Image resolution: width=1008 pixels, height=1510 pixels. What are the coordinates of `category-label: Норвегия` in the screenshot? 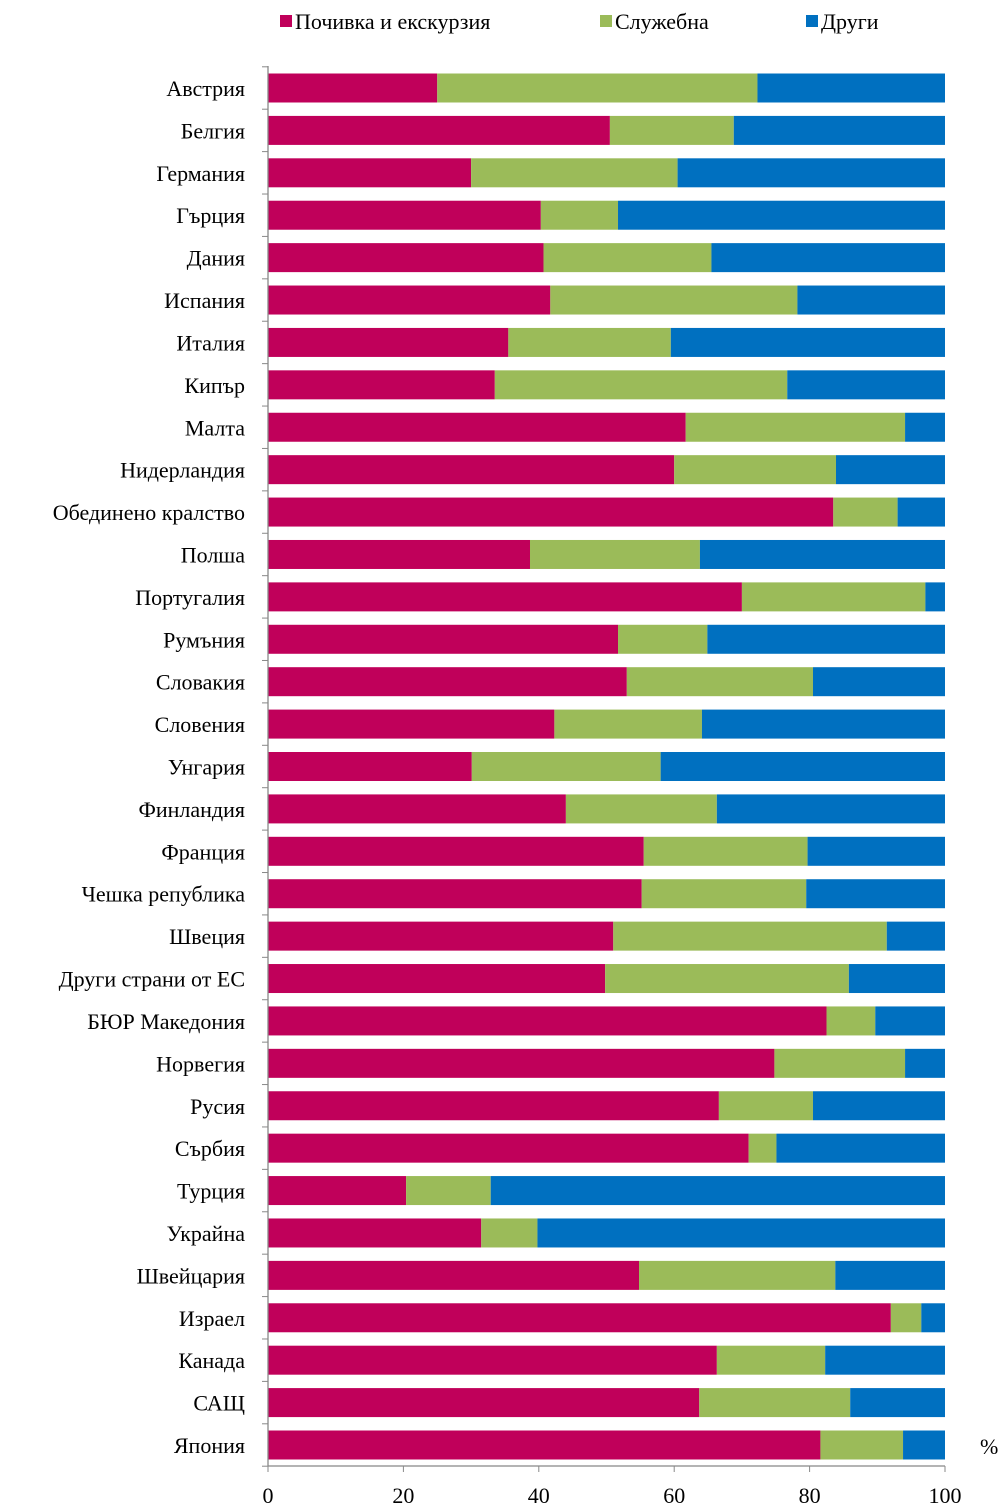 It's located at (200, 1063).